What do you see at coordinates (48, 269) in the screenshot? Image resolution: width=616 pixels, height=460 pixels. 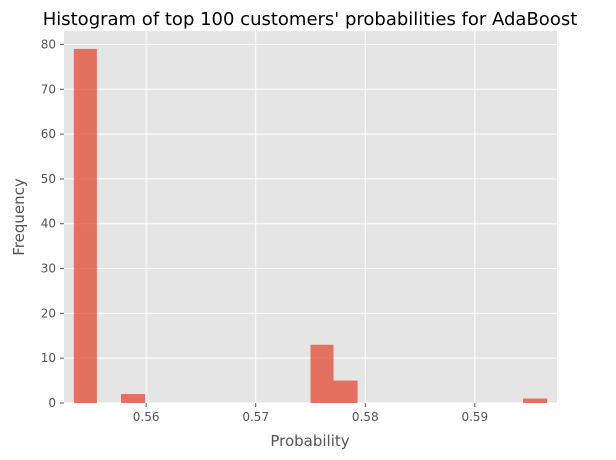 I see `y-tick-label: 30` at bounding box center [48, 269].